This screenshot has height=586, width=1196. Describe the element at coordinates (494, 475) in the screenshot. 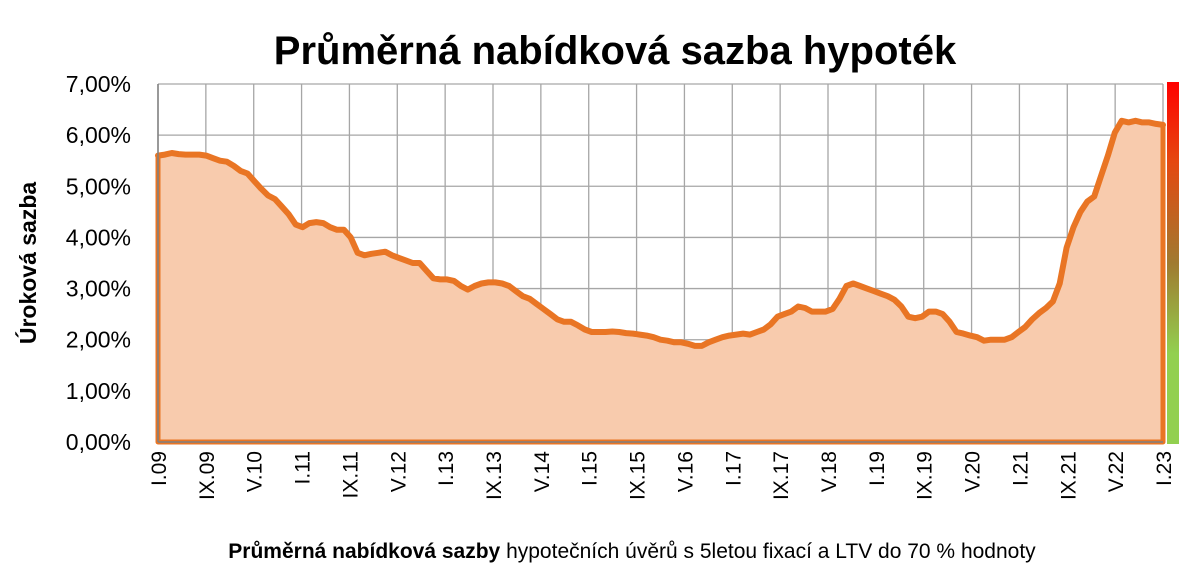

I see `x-tick-label: IX.13` at that location.